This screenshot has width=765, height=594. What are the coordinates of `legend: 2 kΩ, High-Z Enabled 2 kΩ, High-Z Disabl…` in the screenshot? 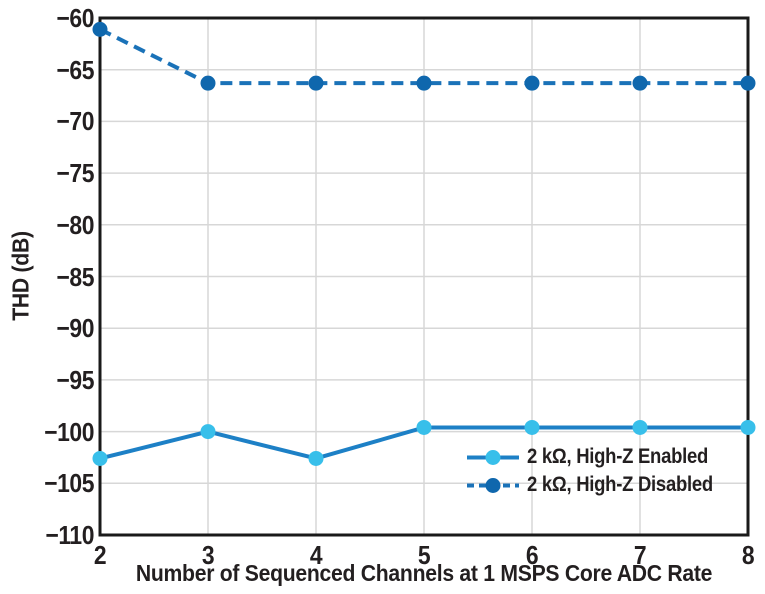 It's located at (602, 471).